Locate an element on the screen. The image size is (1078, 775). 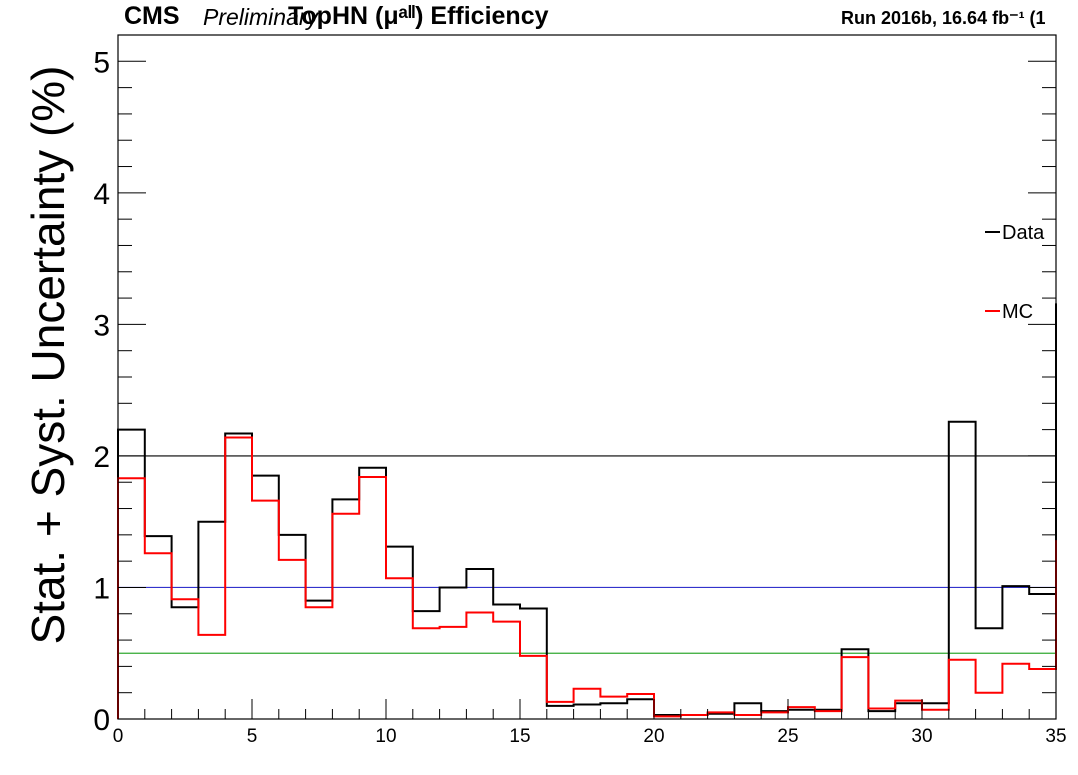
y-tick-label: 0 is located at coordinates (101, 720).